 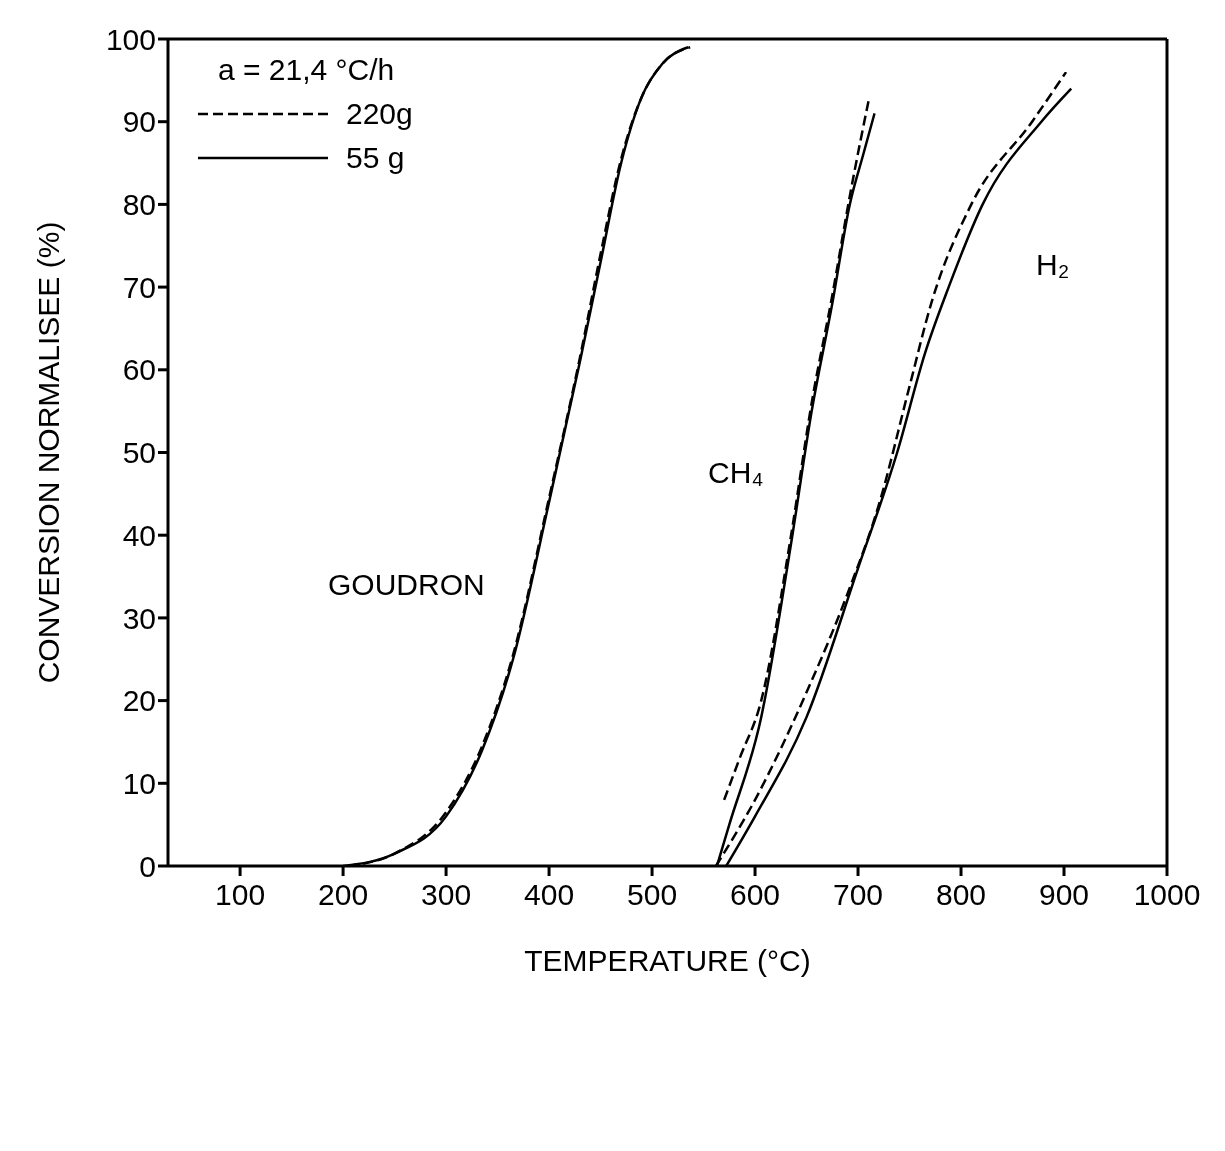 I want to click on y-tick-label: 60, so click(x=139, y=370).